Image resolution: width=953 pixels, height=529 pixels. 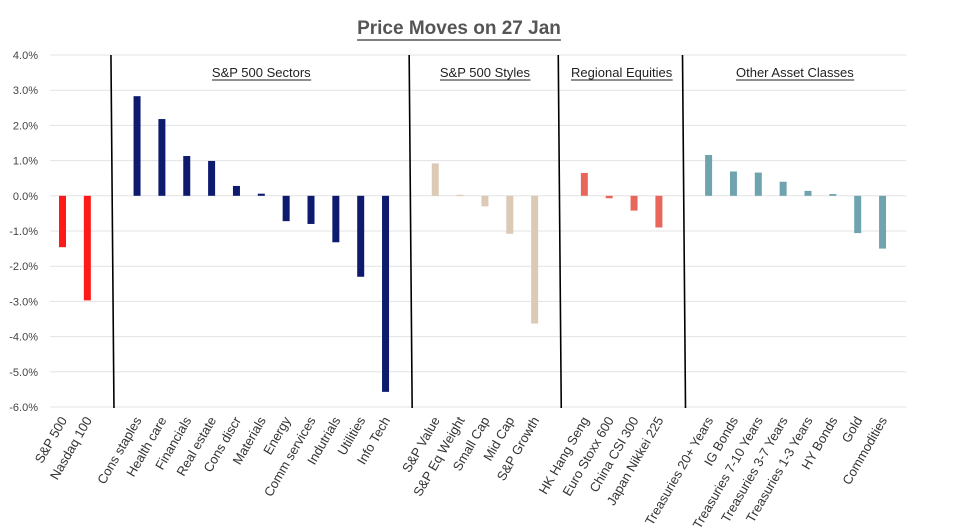 I want to click on y-tick-label: -4.0%, so click(x=23, y=338).